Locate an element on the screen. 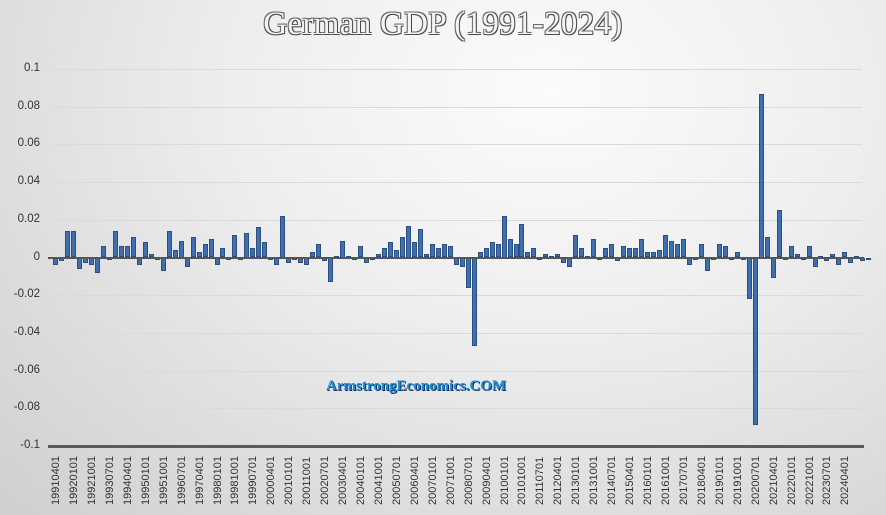 The image size is (886, 515). x-axis-baseline is located at coordinates (456, 446).